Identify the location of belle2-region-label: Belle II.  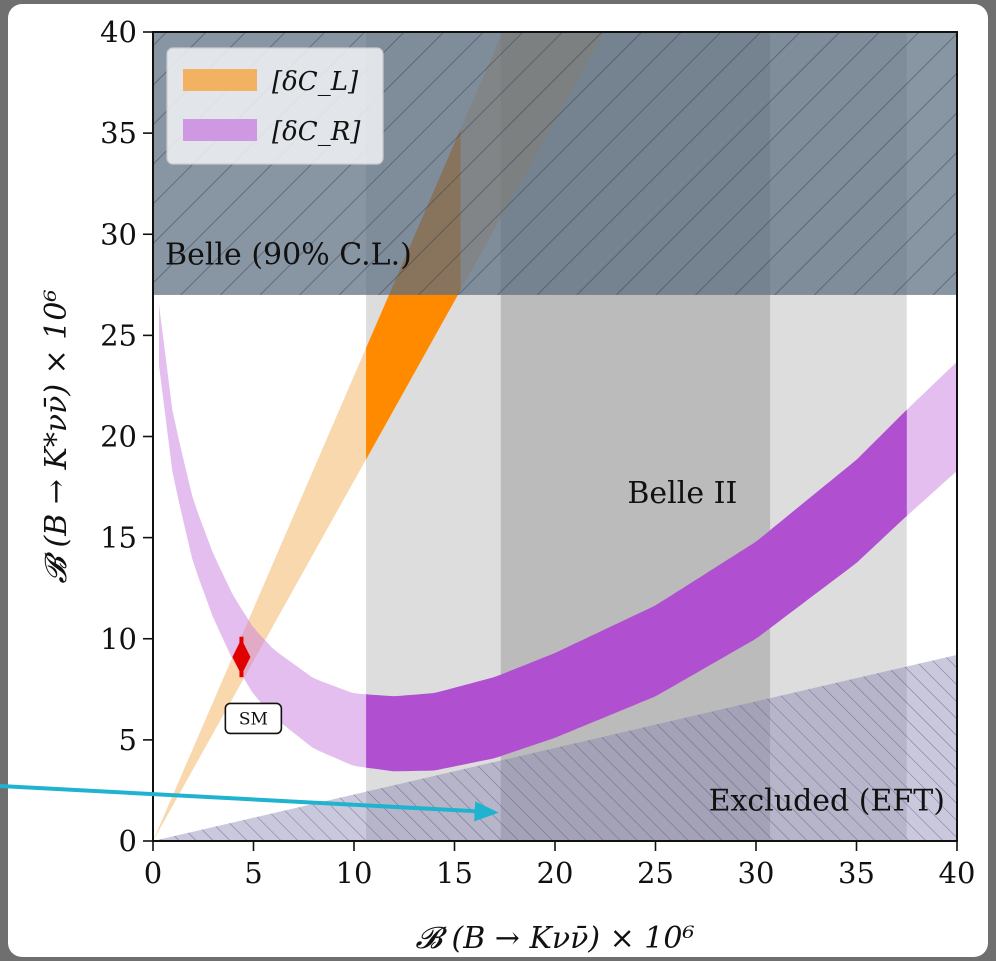
(682, 493).